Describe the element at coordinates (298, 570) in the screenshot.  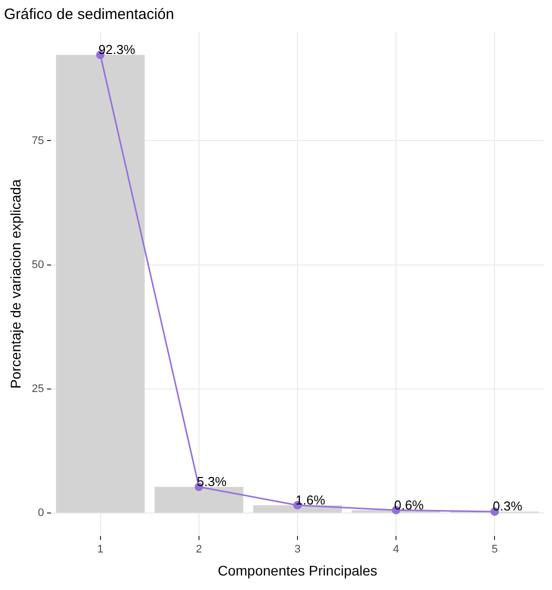
I see `x-axis-title: Componentes Principales` at that location.